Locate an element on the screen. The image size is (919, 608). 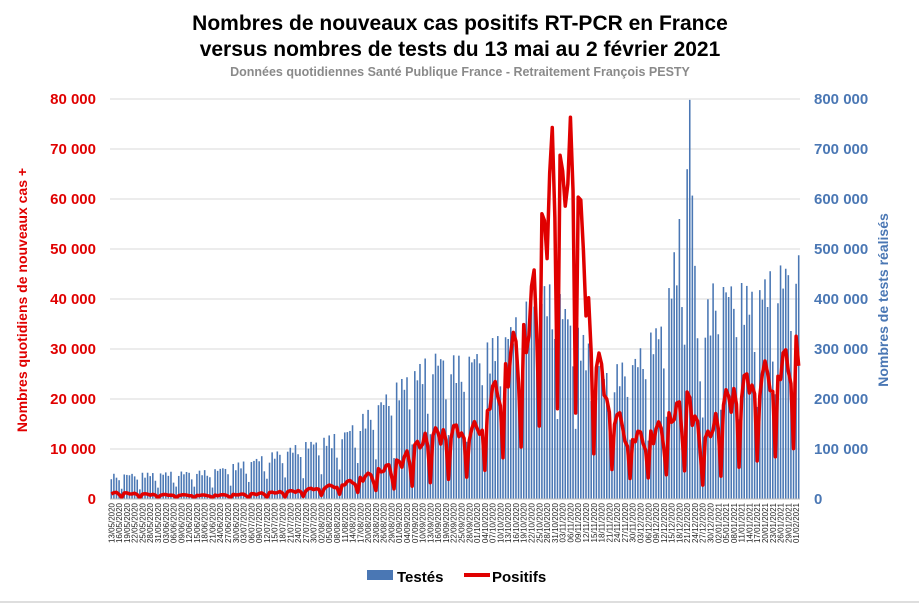
x-tick-label: 13/09/2020 is located at coordinates (430, 522).